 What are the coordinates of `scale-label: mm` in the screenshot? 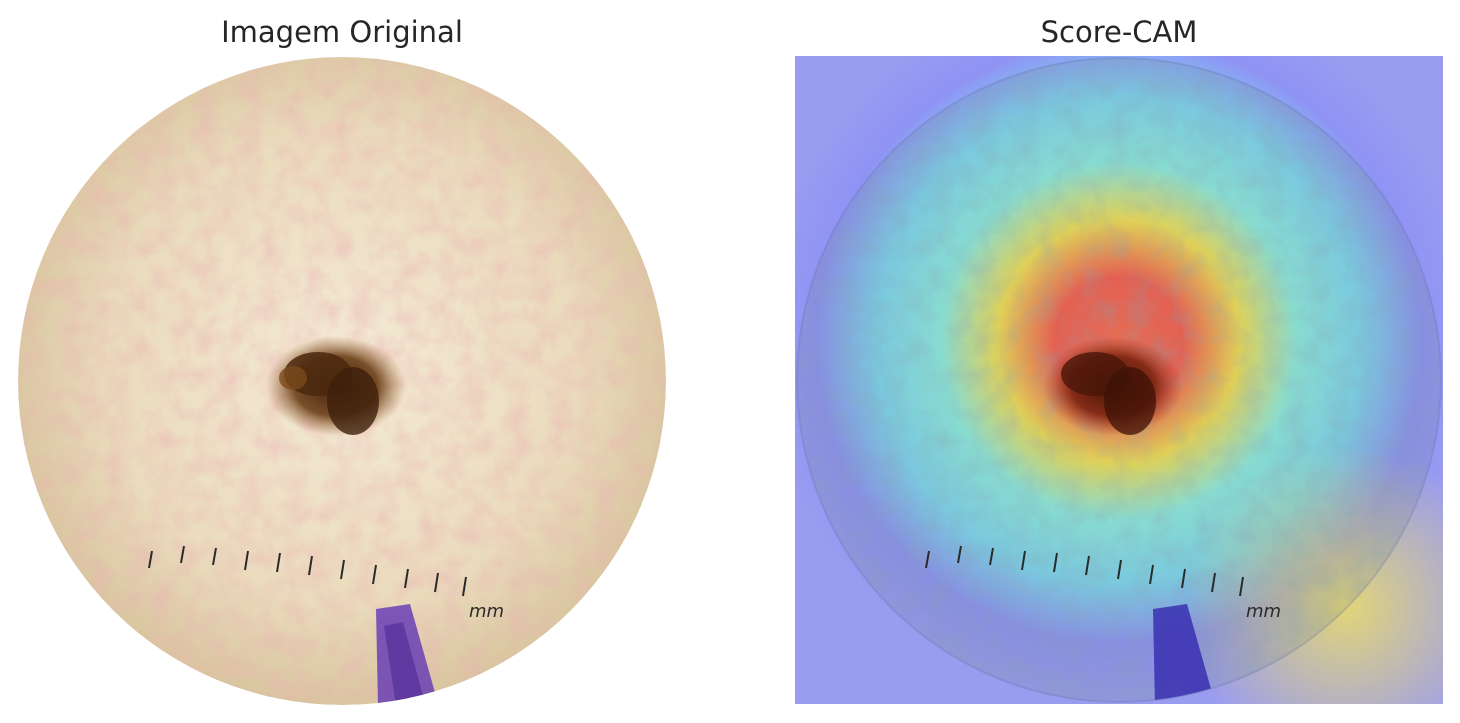 It's located at (486, 611).